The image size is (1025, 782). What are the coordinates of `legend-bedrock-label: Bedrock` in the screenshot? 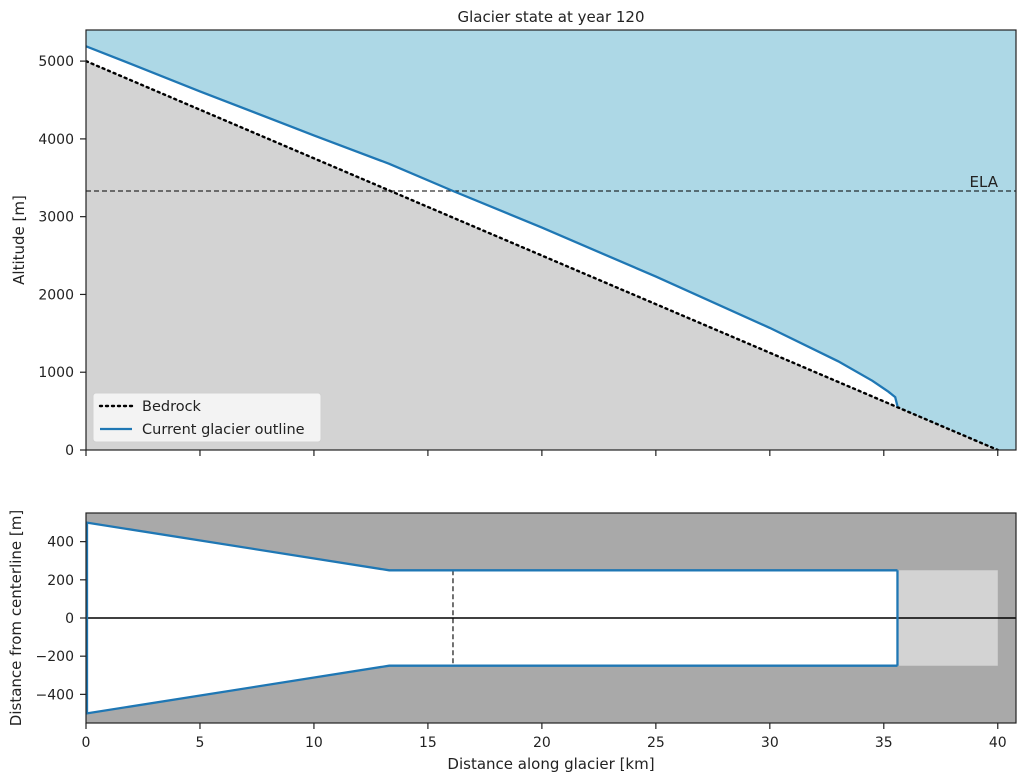 It's located at (172, 407).